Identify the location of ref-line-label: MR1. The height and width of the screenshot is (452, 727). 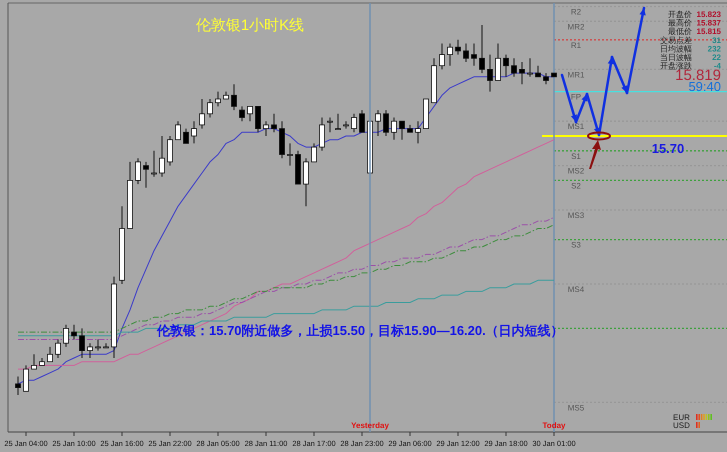
(576, 75).